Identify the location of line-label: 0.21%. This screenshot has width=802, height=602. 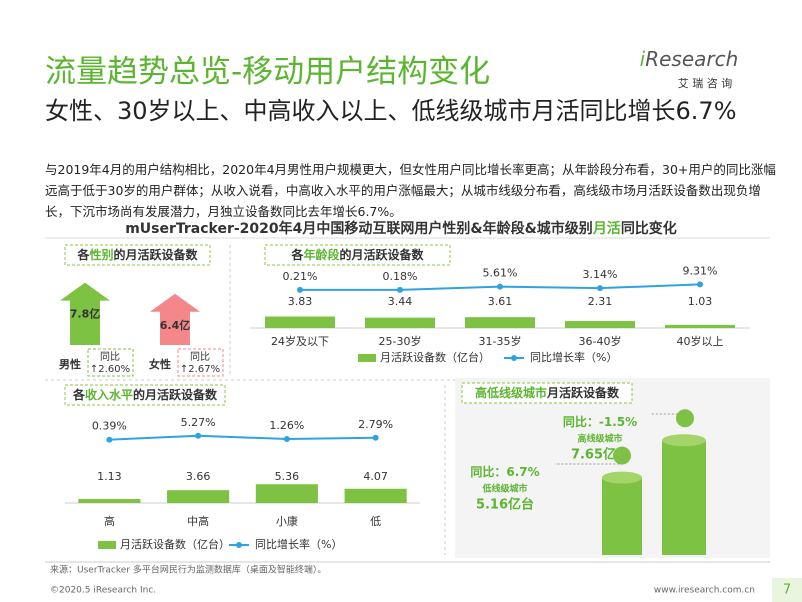
(300, 276).